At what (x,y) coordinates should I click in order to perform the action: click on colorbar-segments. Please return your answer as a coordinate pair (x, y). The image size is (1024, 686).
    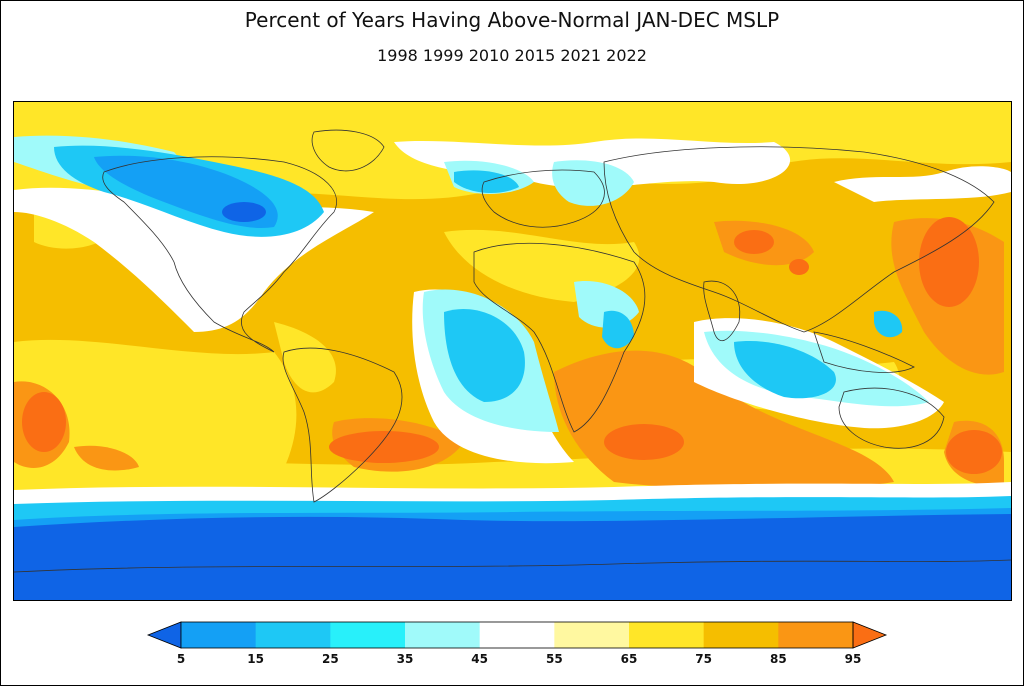
    Looking at the image, I should click on (517, 635).